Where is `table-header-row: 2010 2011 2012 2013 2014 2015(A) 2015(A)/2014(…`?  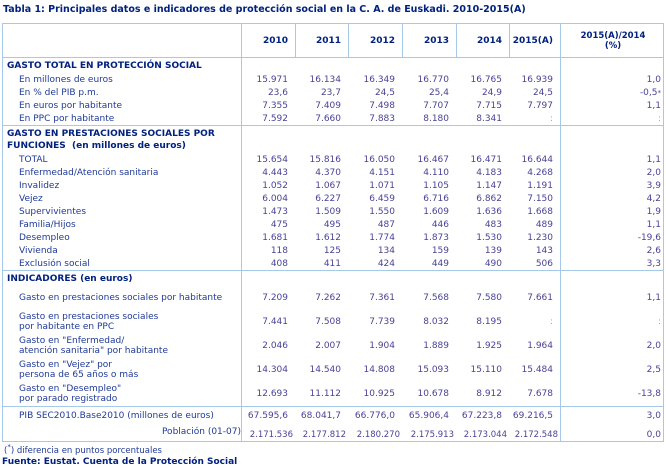 table-header-row: 2010 2011 2012 2013 2014 2015(A) 2015(A)/2014(… is located at coordinates (333, 40).